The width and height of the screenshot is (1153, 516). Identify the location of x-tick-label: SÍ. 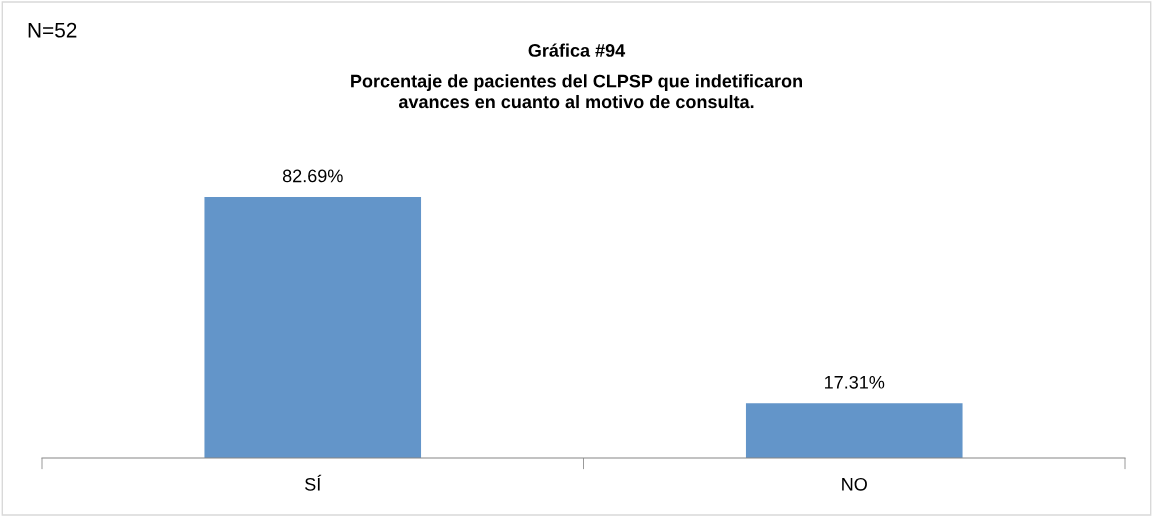
(313, 482).